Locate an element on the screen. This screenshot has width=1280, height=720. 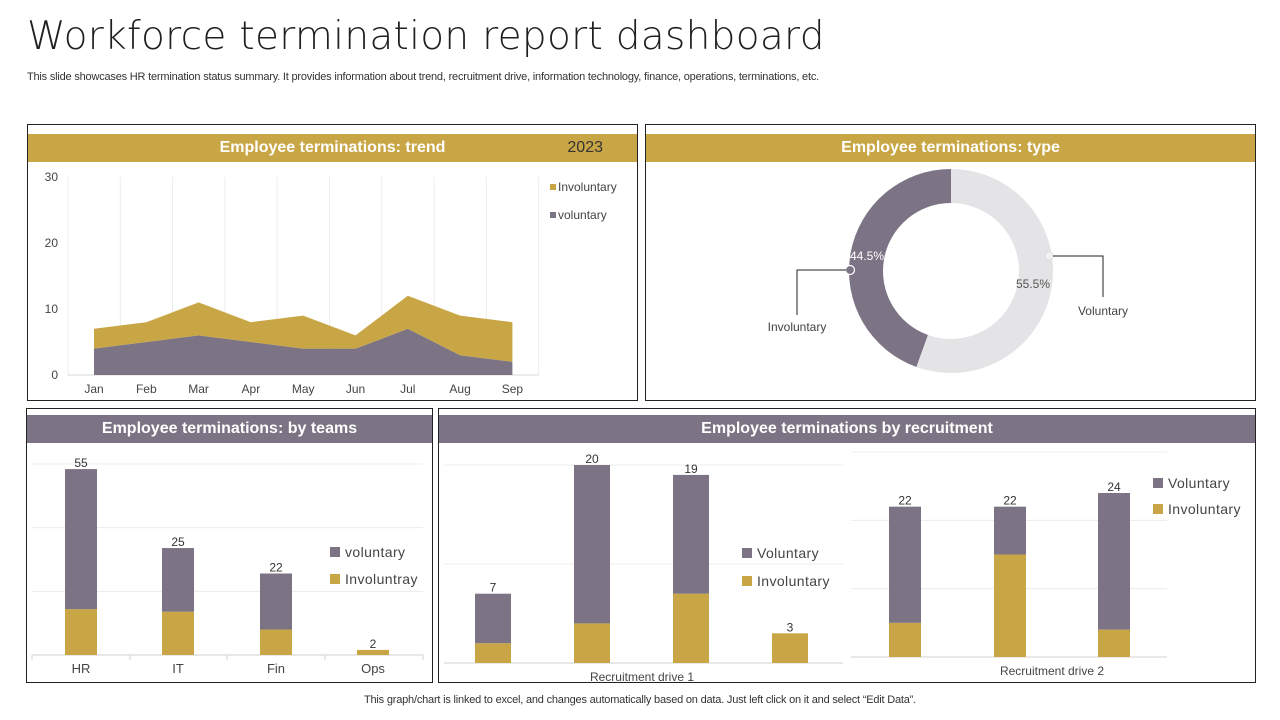
donut-category-label: Involuntary is located at coordinates (797, 327).